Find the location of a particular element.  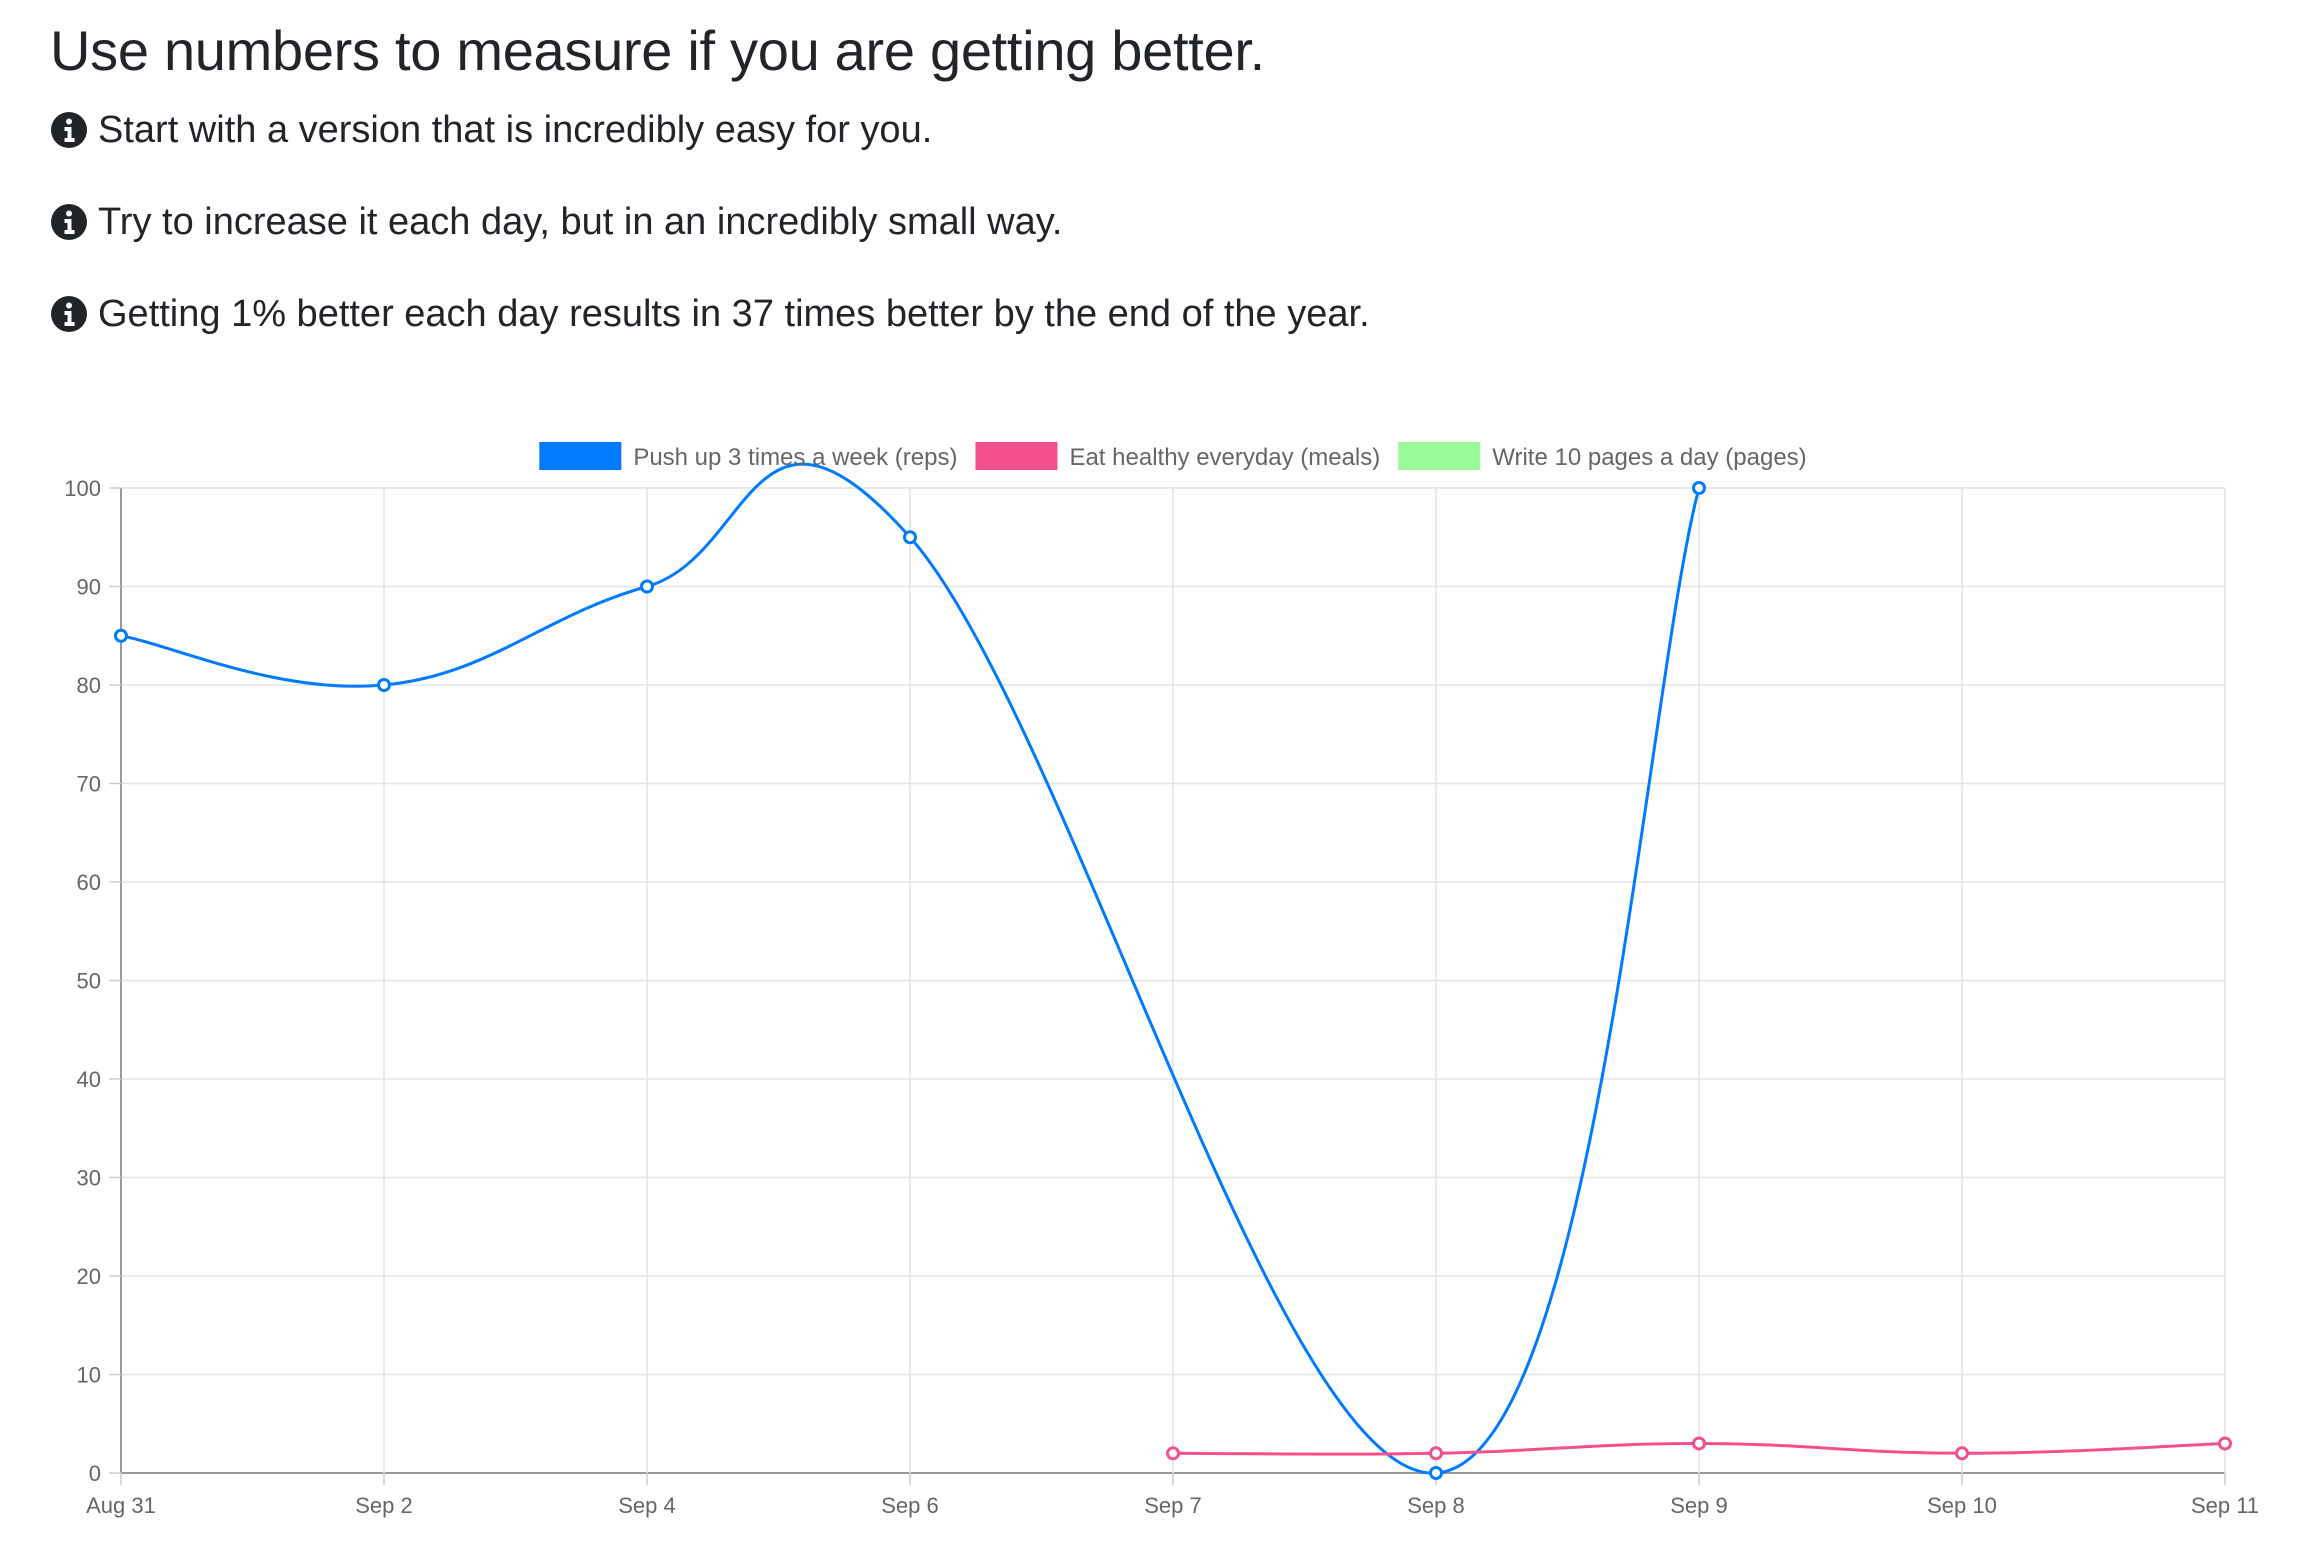

y-tick-label: 20 is located at coordinates (89, 1276).